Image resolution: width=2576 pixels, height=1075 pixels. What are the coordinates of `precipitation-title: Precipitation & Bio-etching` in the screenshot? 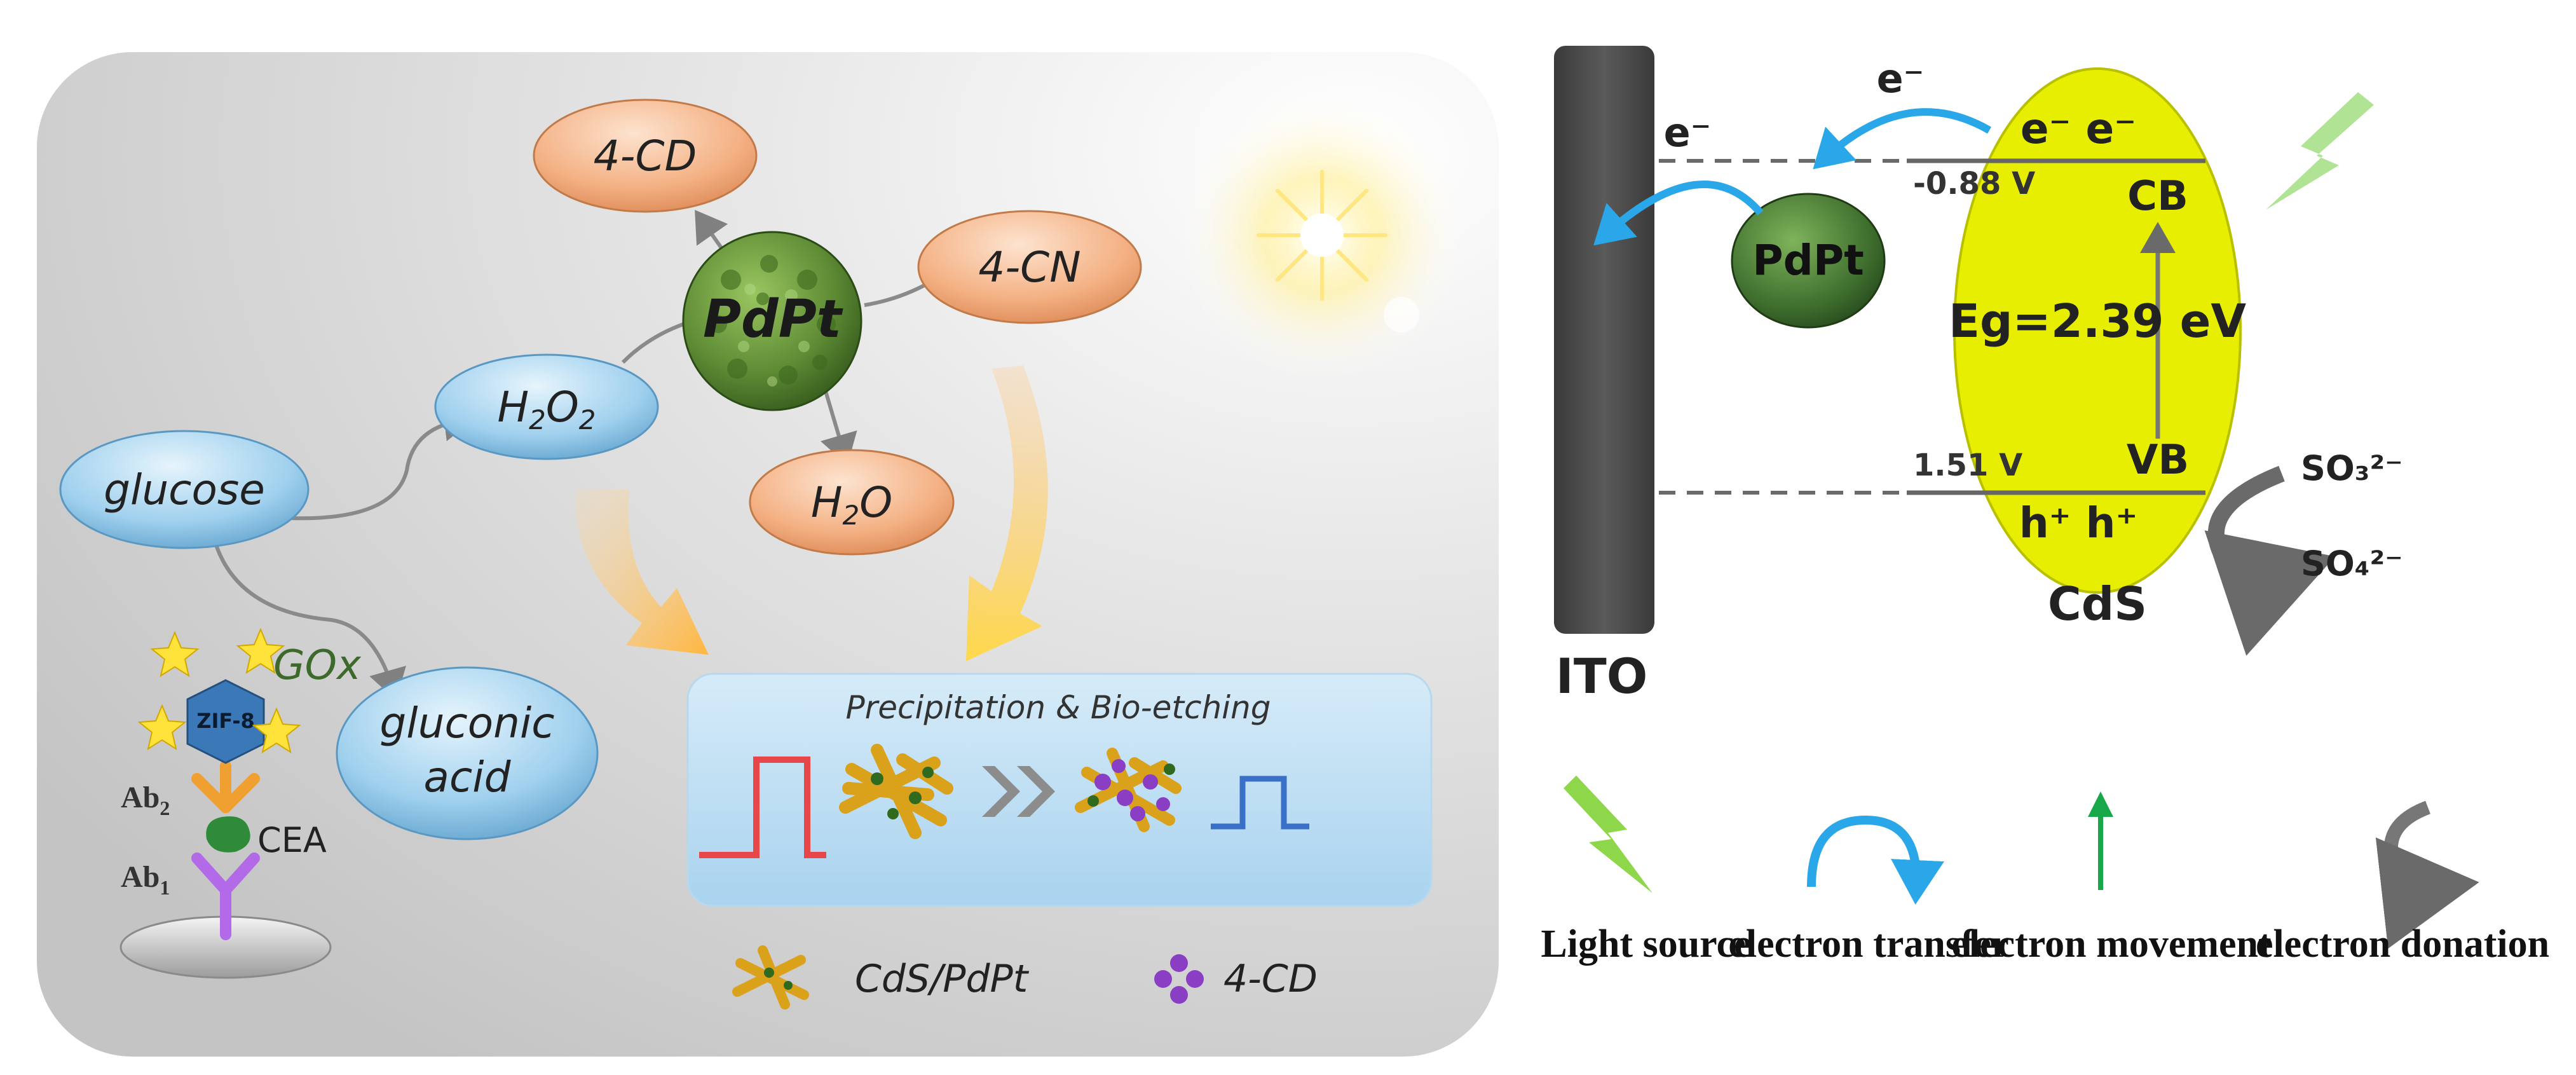 It's located at (1058, 707).